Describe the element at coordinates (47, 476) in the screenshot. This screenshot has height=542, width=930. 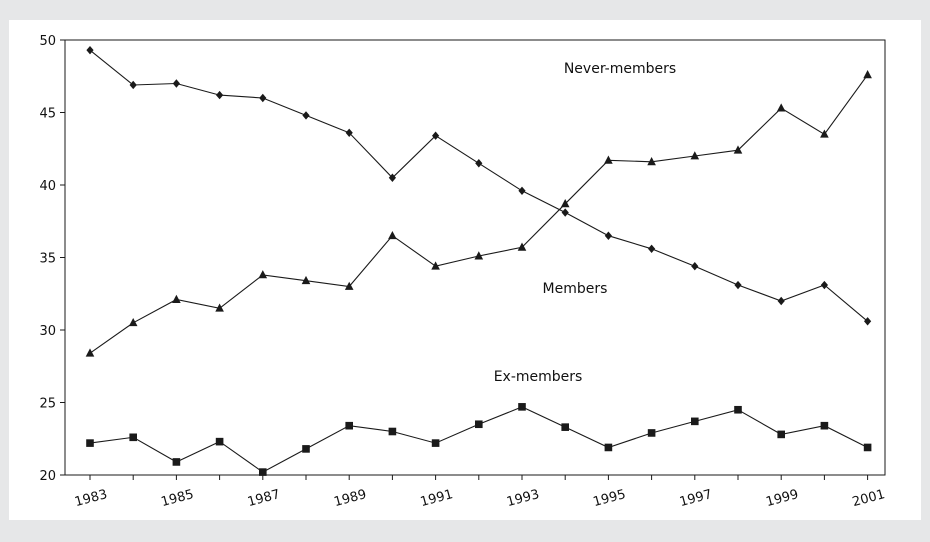
I see `y-tick-label: 20` at that location.